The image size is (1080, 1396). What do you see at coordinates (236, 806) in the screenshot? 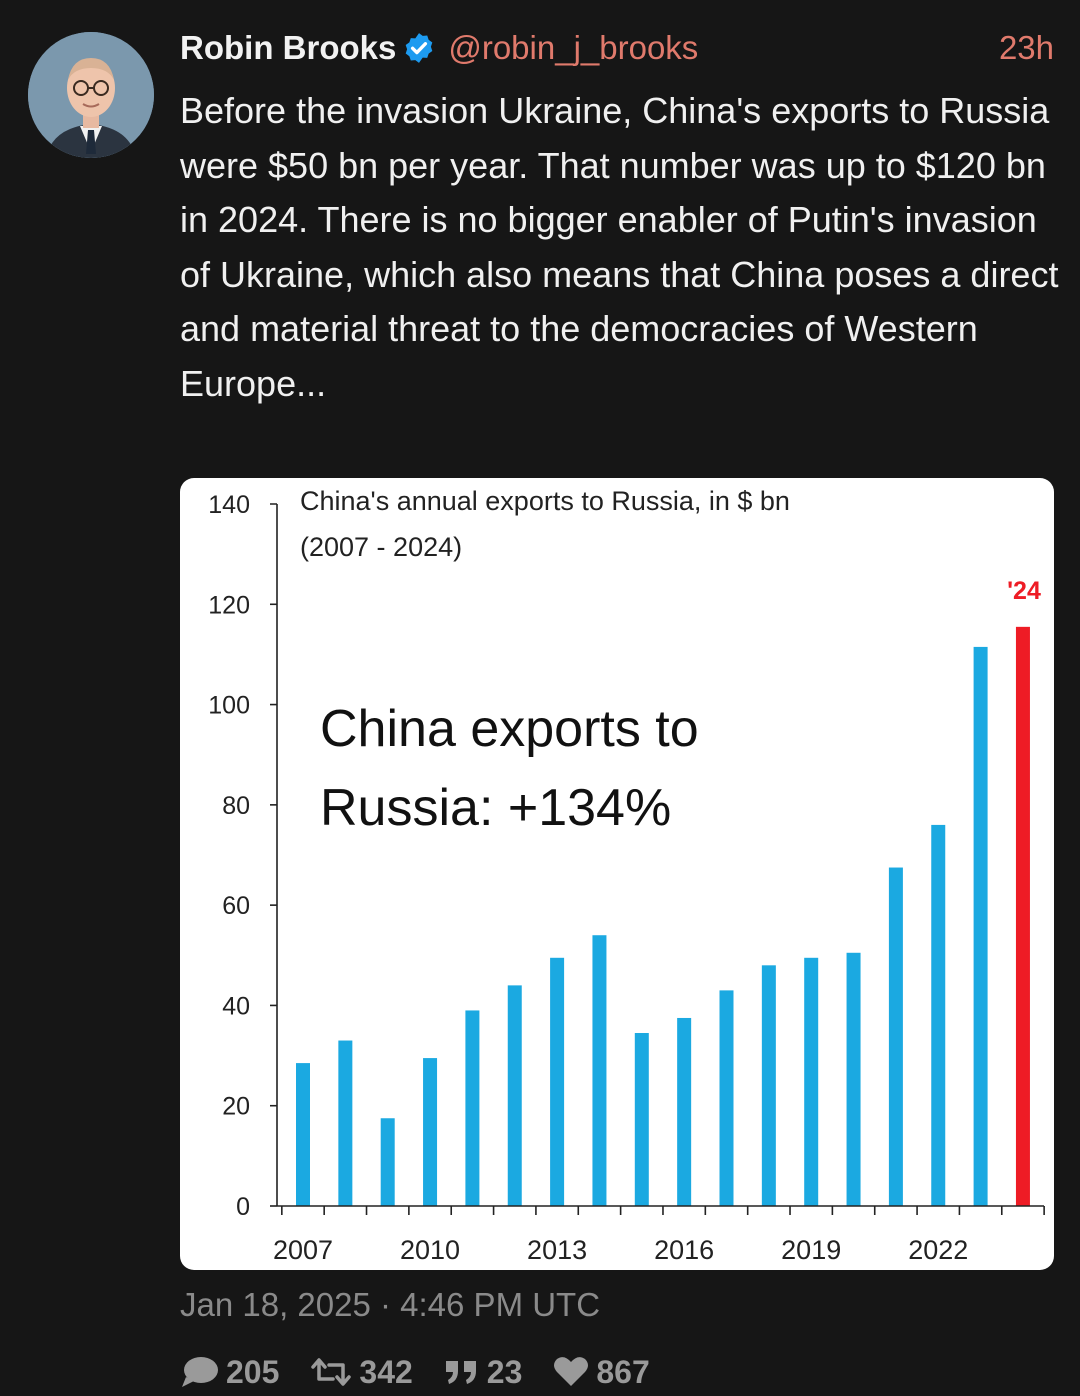
I see `y-tick-label: 80` at bounding box center [236, 806].